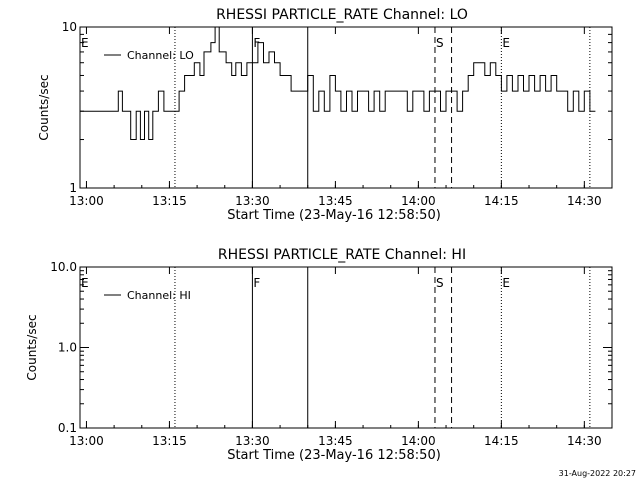  Describe the element at coordinates (252, 441) in the screenshot. I see `panel-1-x-tick-label-2: 13:30` at that location.